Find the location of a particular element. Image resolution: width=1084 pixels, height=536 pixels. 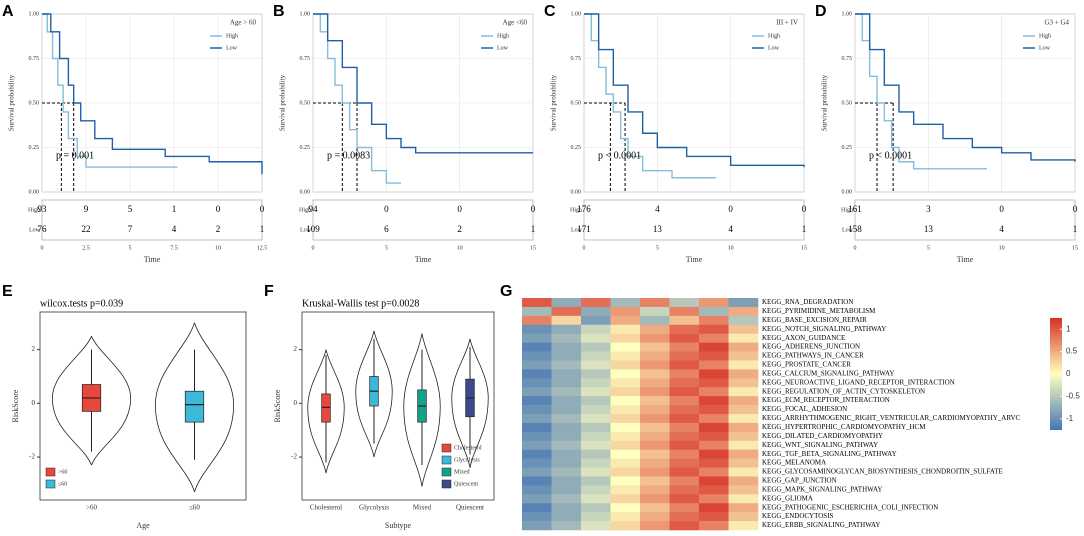

y-tick-label: 1.00 is located at coordinates (34, 14).